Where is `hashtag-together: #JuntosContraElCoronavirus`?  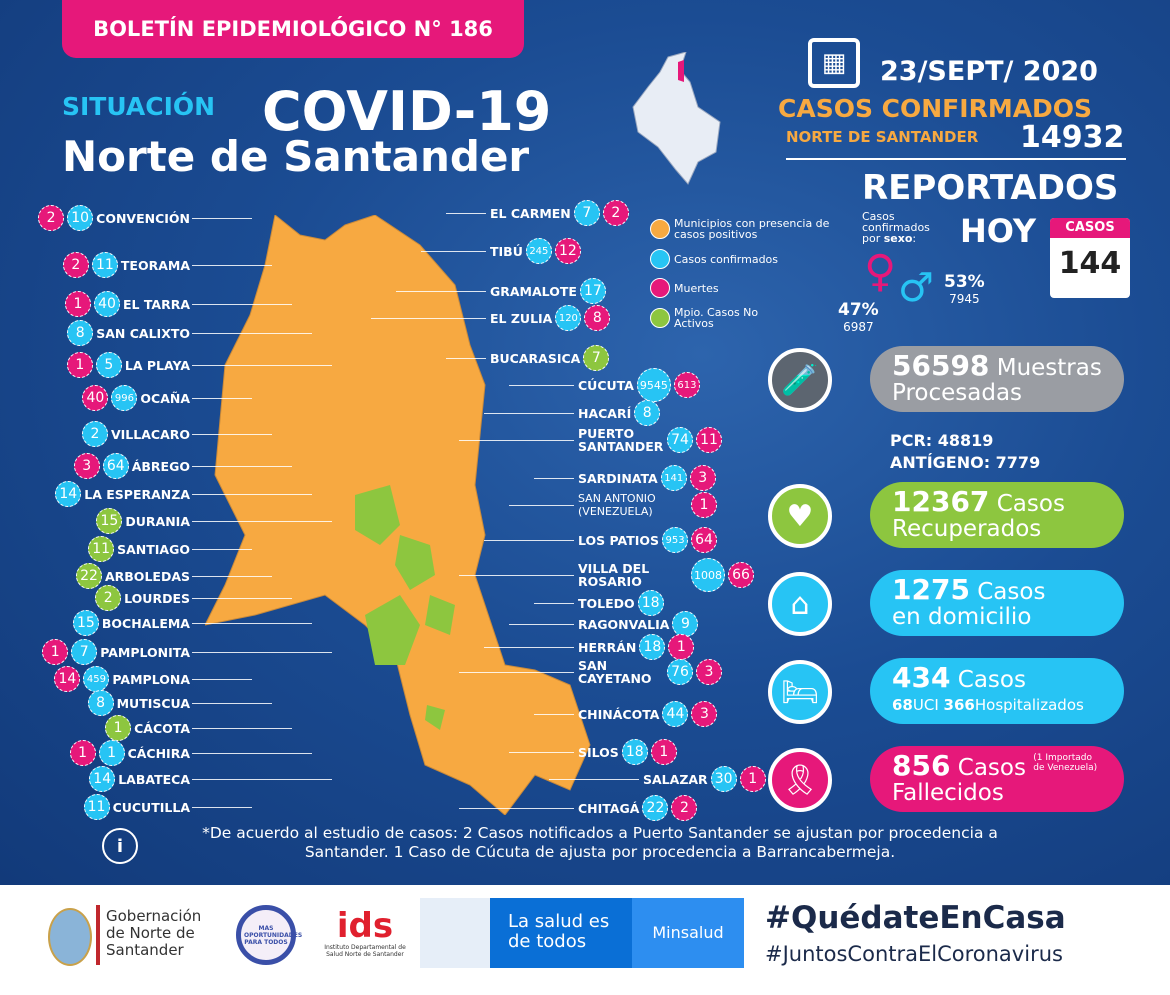 hashtag-together: #JuntosContraElCoronavirus is located at coordinates (914, 954).